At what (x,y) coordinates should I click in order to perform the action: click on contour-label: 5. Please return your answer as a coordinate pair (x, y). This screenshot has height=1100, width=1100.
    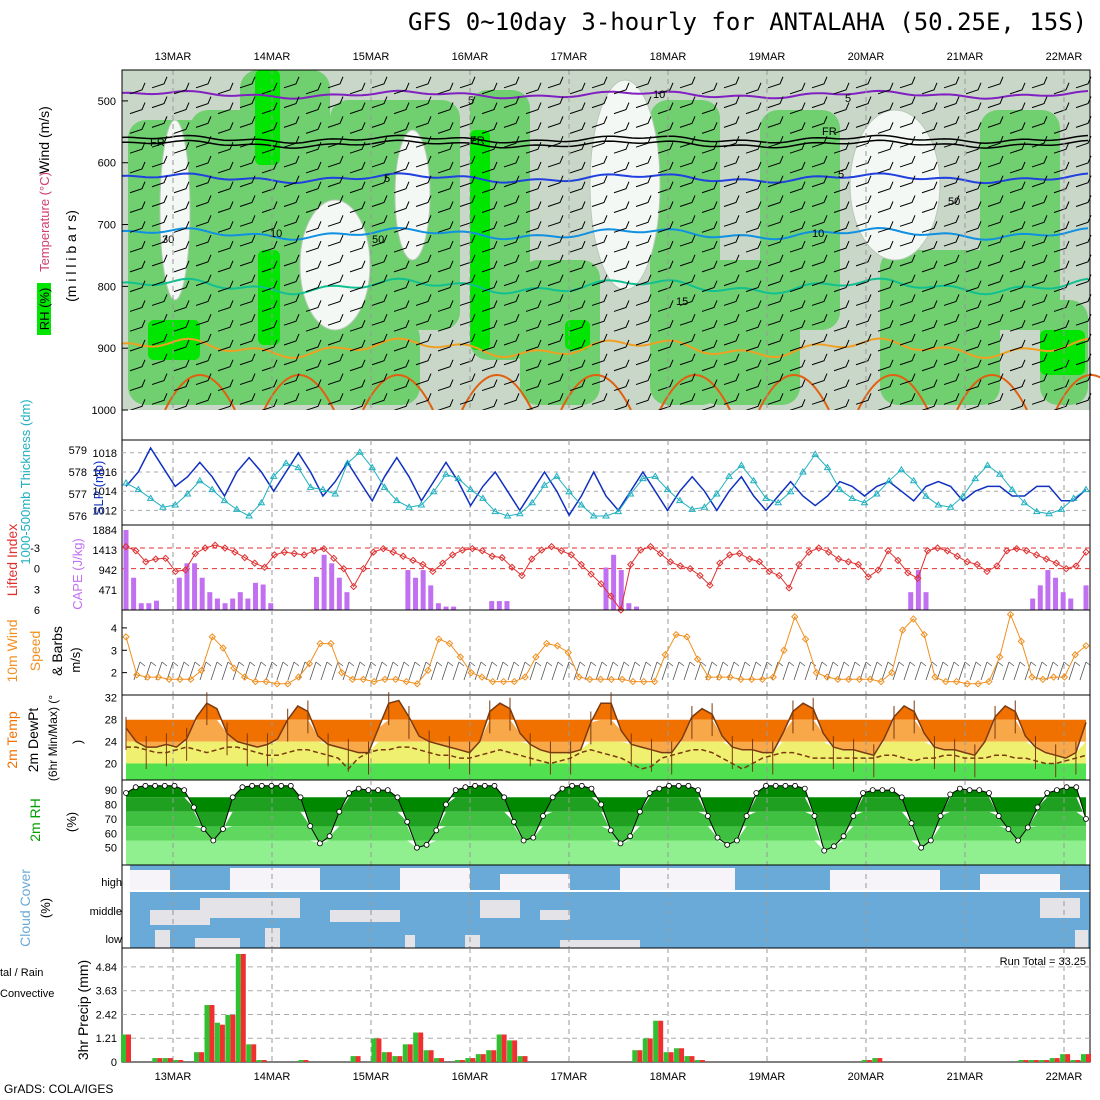
    Looking at the image, I should click on (471, 101).